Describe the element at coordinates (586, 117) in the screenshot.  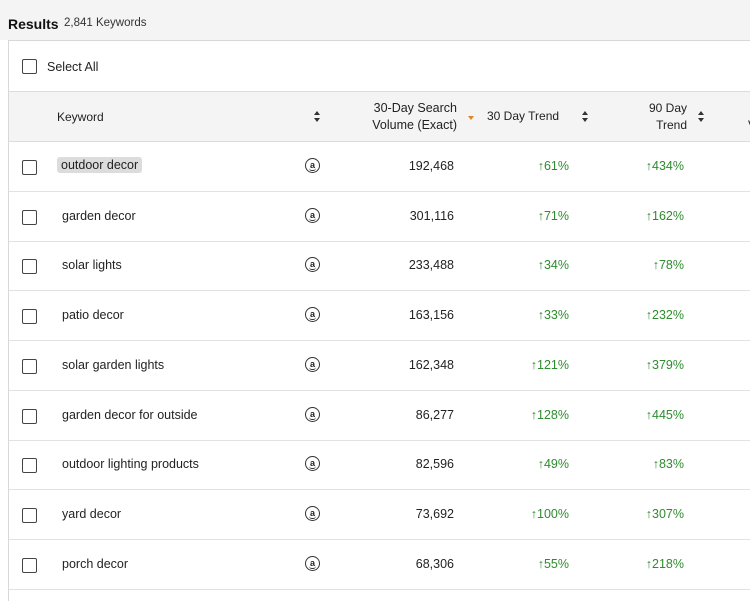
I see `sort-trend30-icon` at that location.